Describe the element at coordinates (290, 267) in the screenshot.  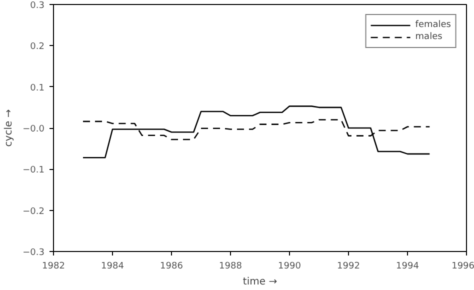
I see `x-tick-label: 1990` at that location.